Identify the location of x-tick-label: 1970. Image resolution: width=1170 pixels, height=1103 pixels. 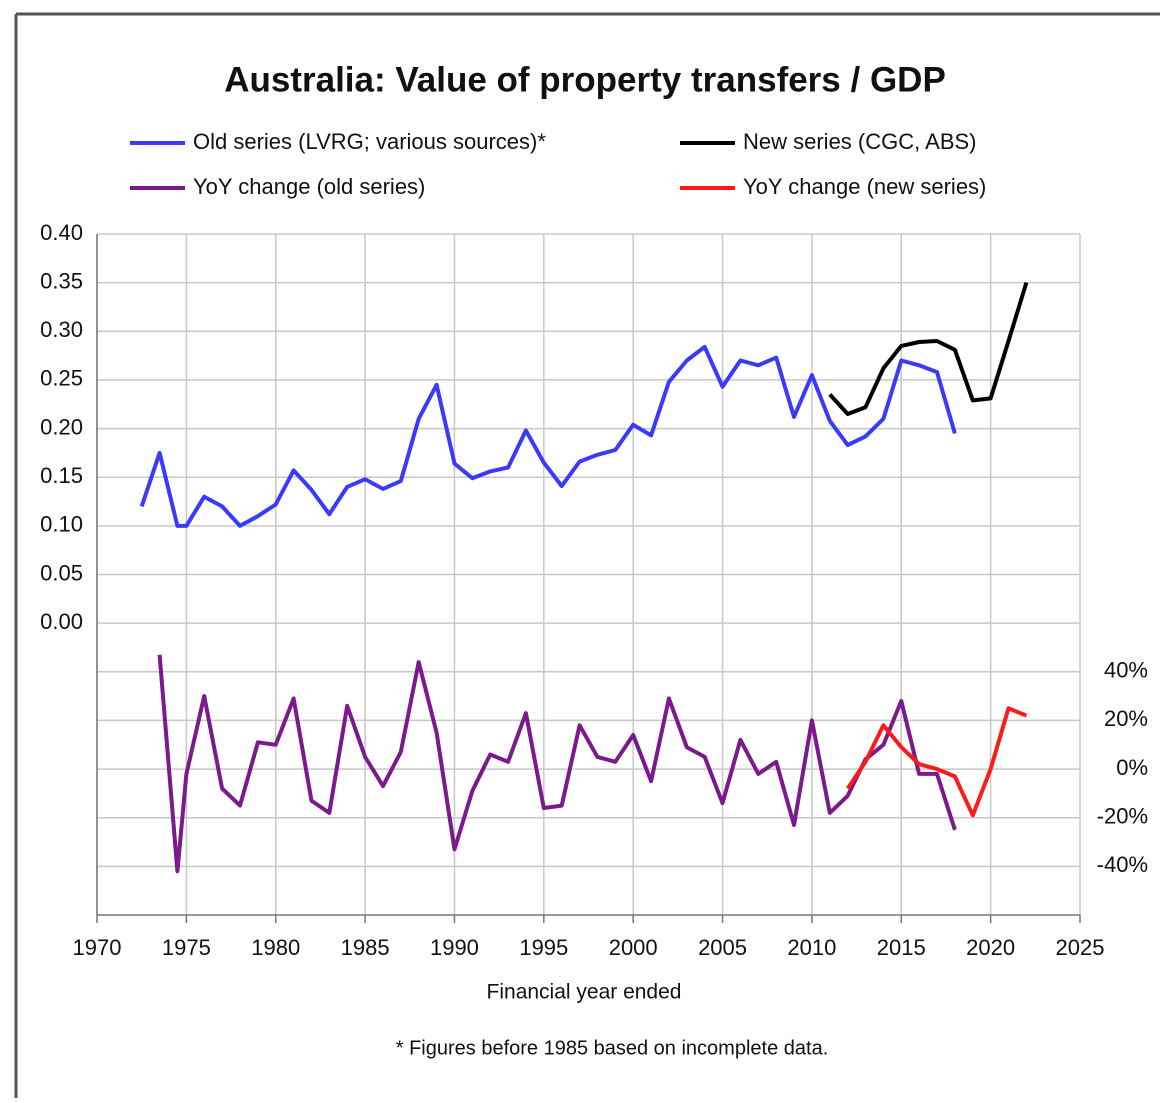
(97, 947).